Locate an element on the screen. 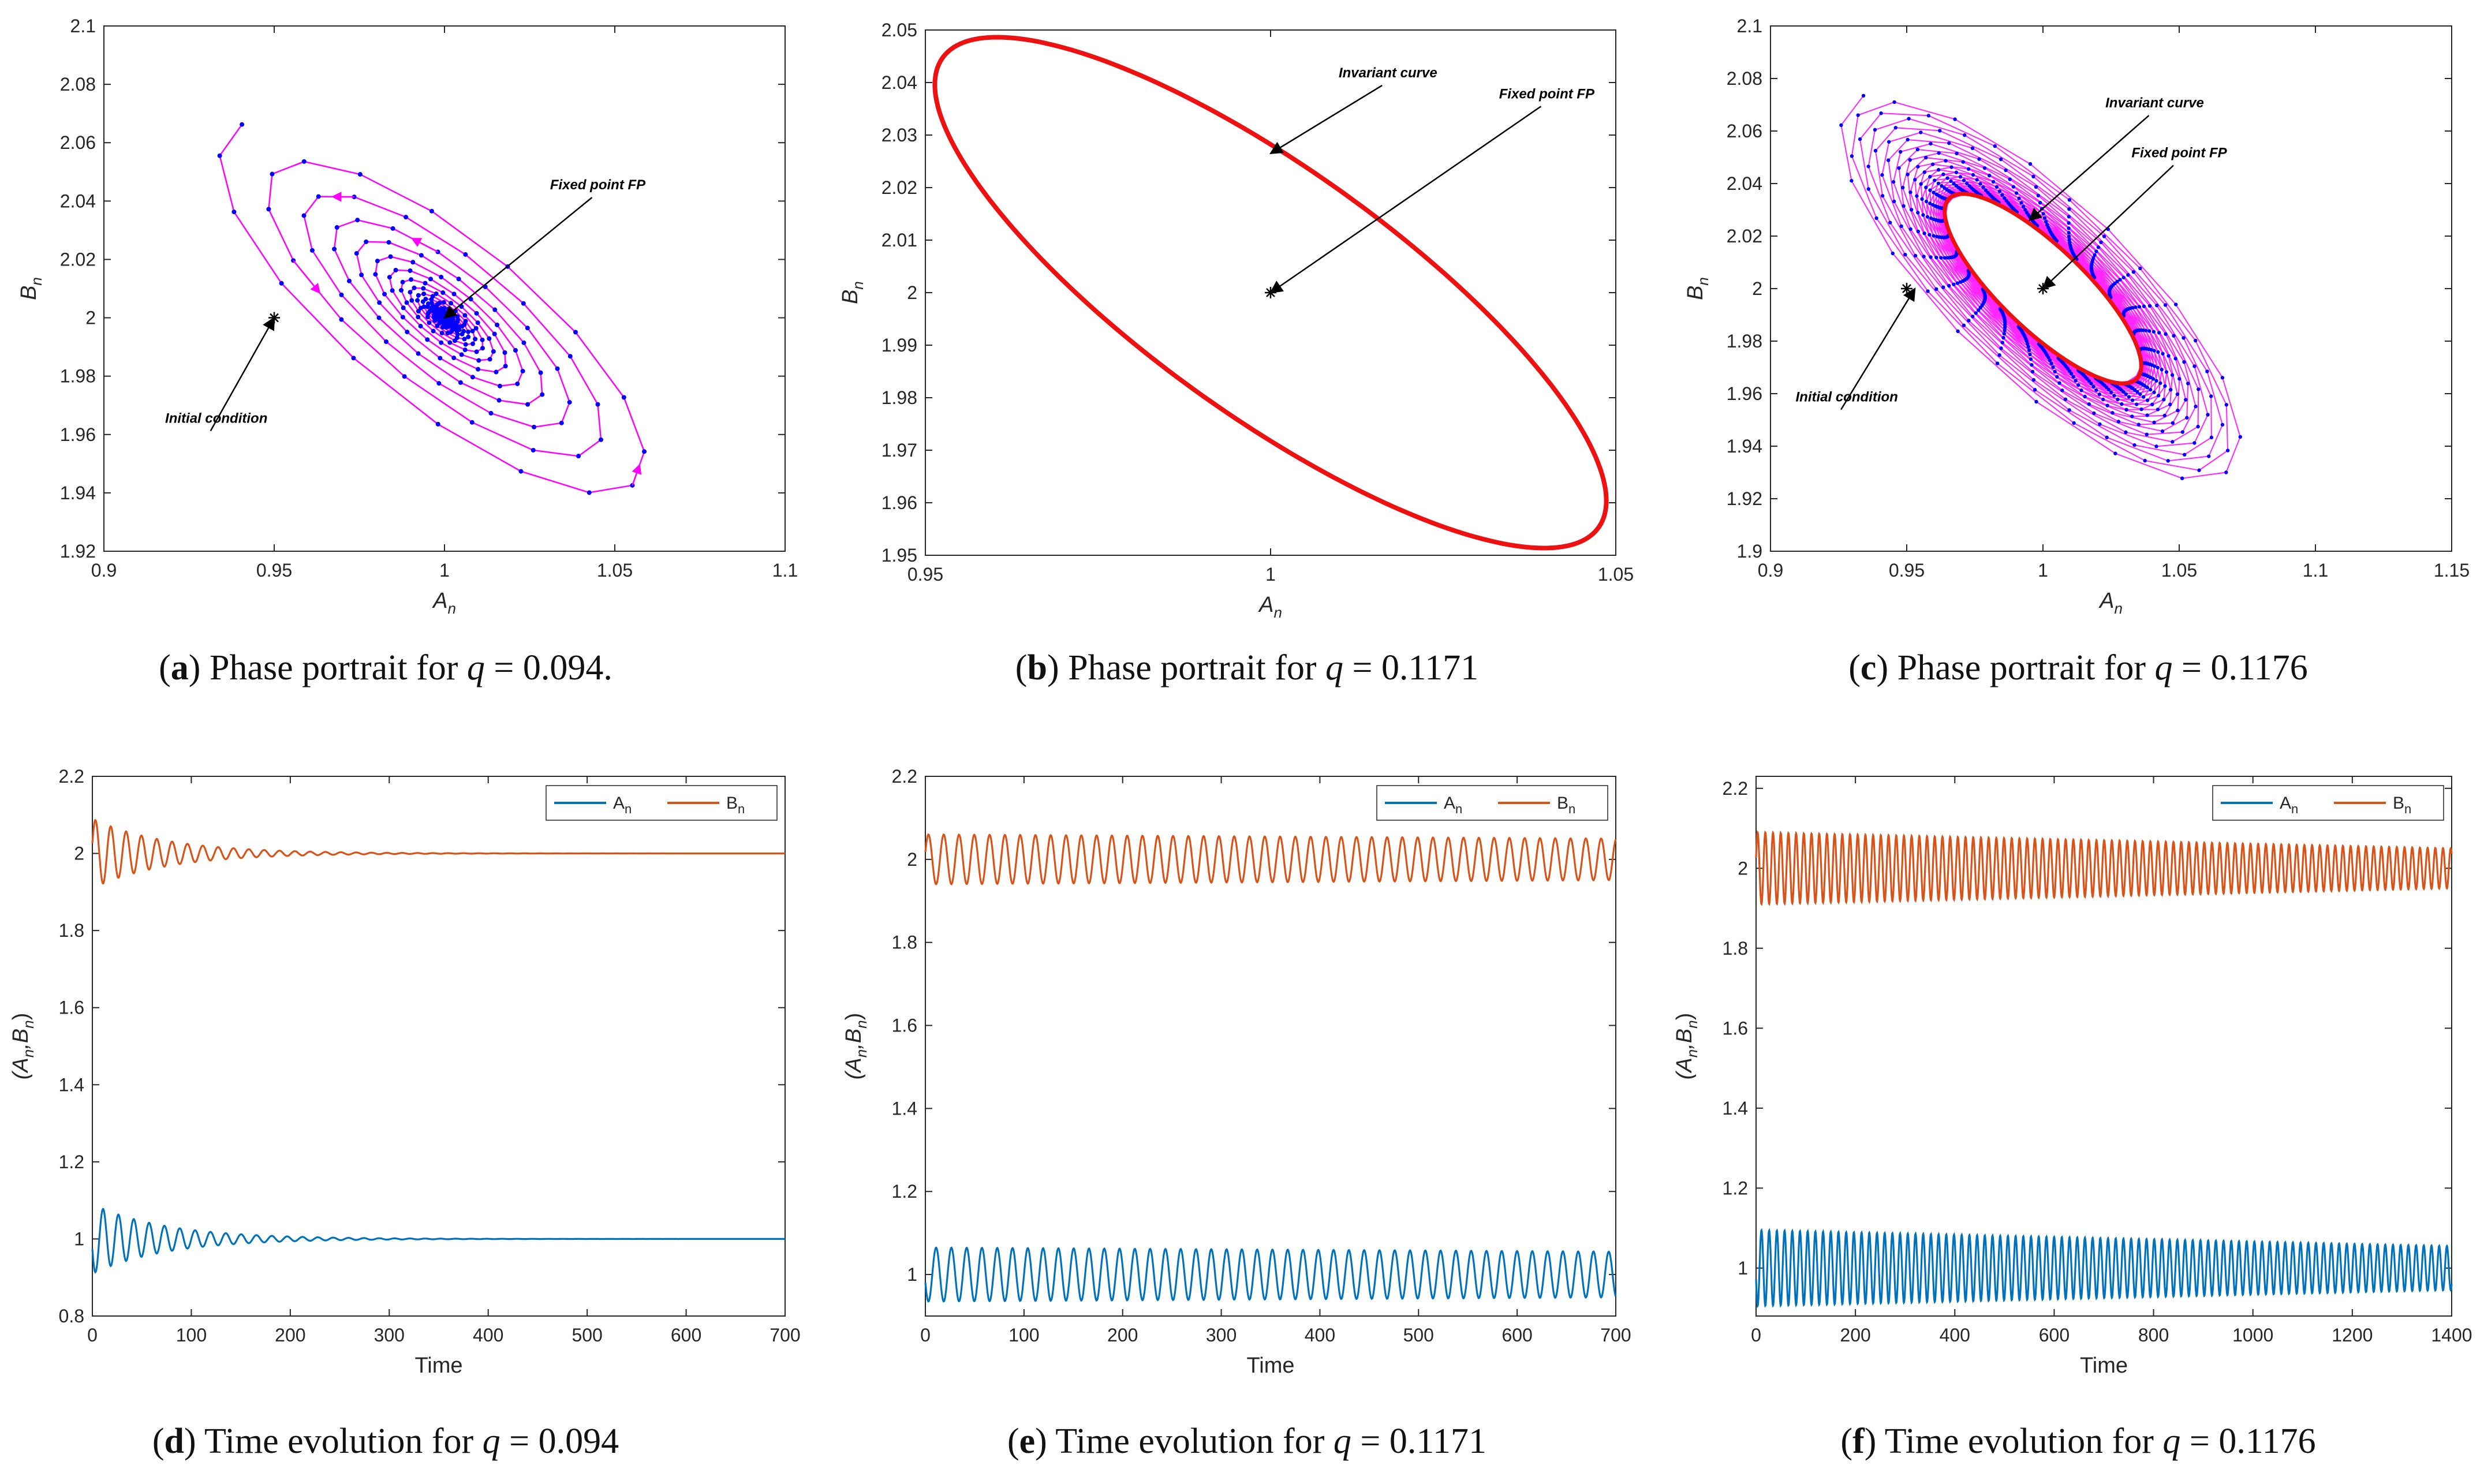 The image size is (2484, 1484). x-tick-label: 200 is located at coordinates (1122, 1335).